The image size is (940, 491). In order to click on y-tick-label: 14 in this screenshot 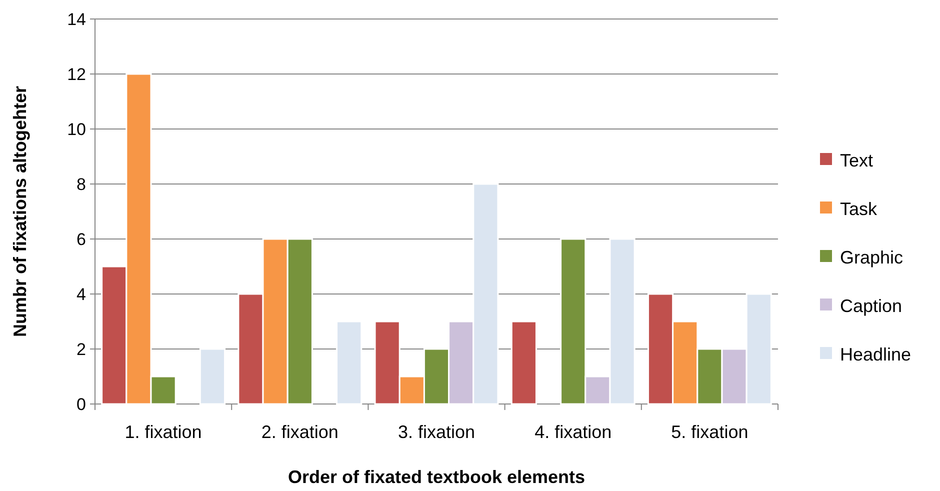, I will do `click(76, 19)`.